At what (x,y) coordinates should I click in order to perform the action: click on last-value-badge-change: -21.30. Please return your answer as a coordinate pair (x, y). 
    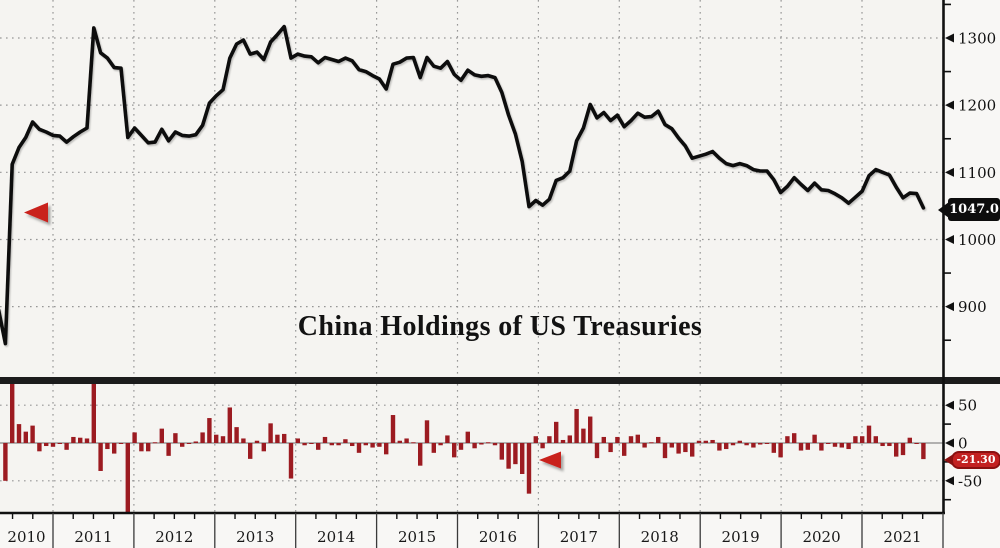
    Looking at the image, I should click on (975, 460).